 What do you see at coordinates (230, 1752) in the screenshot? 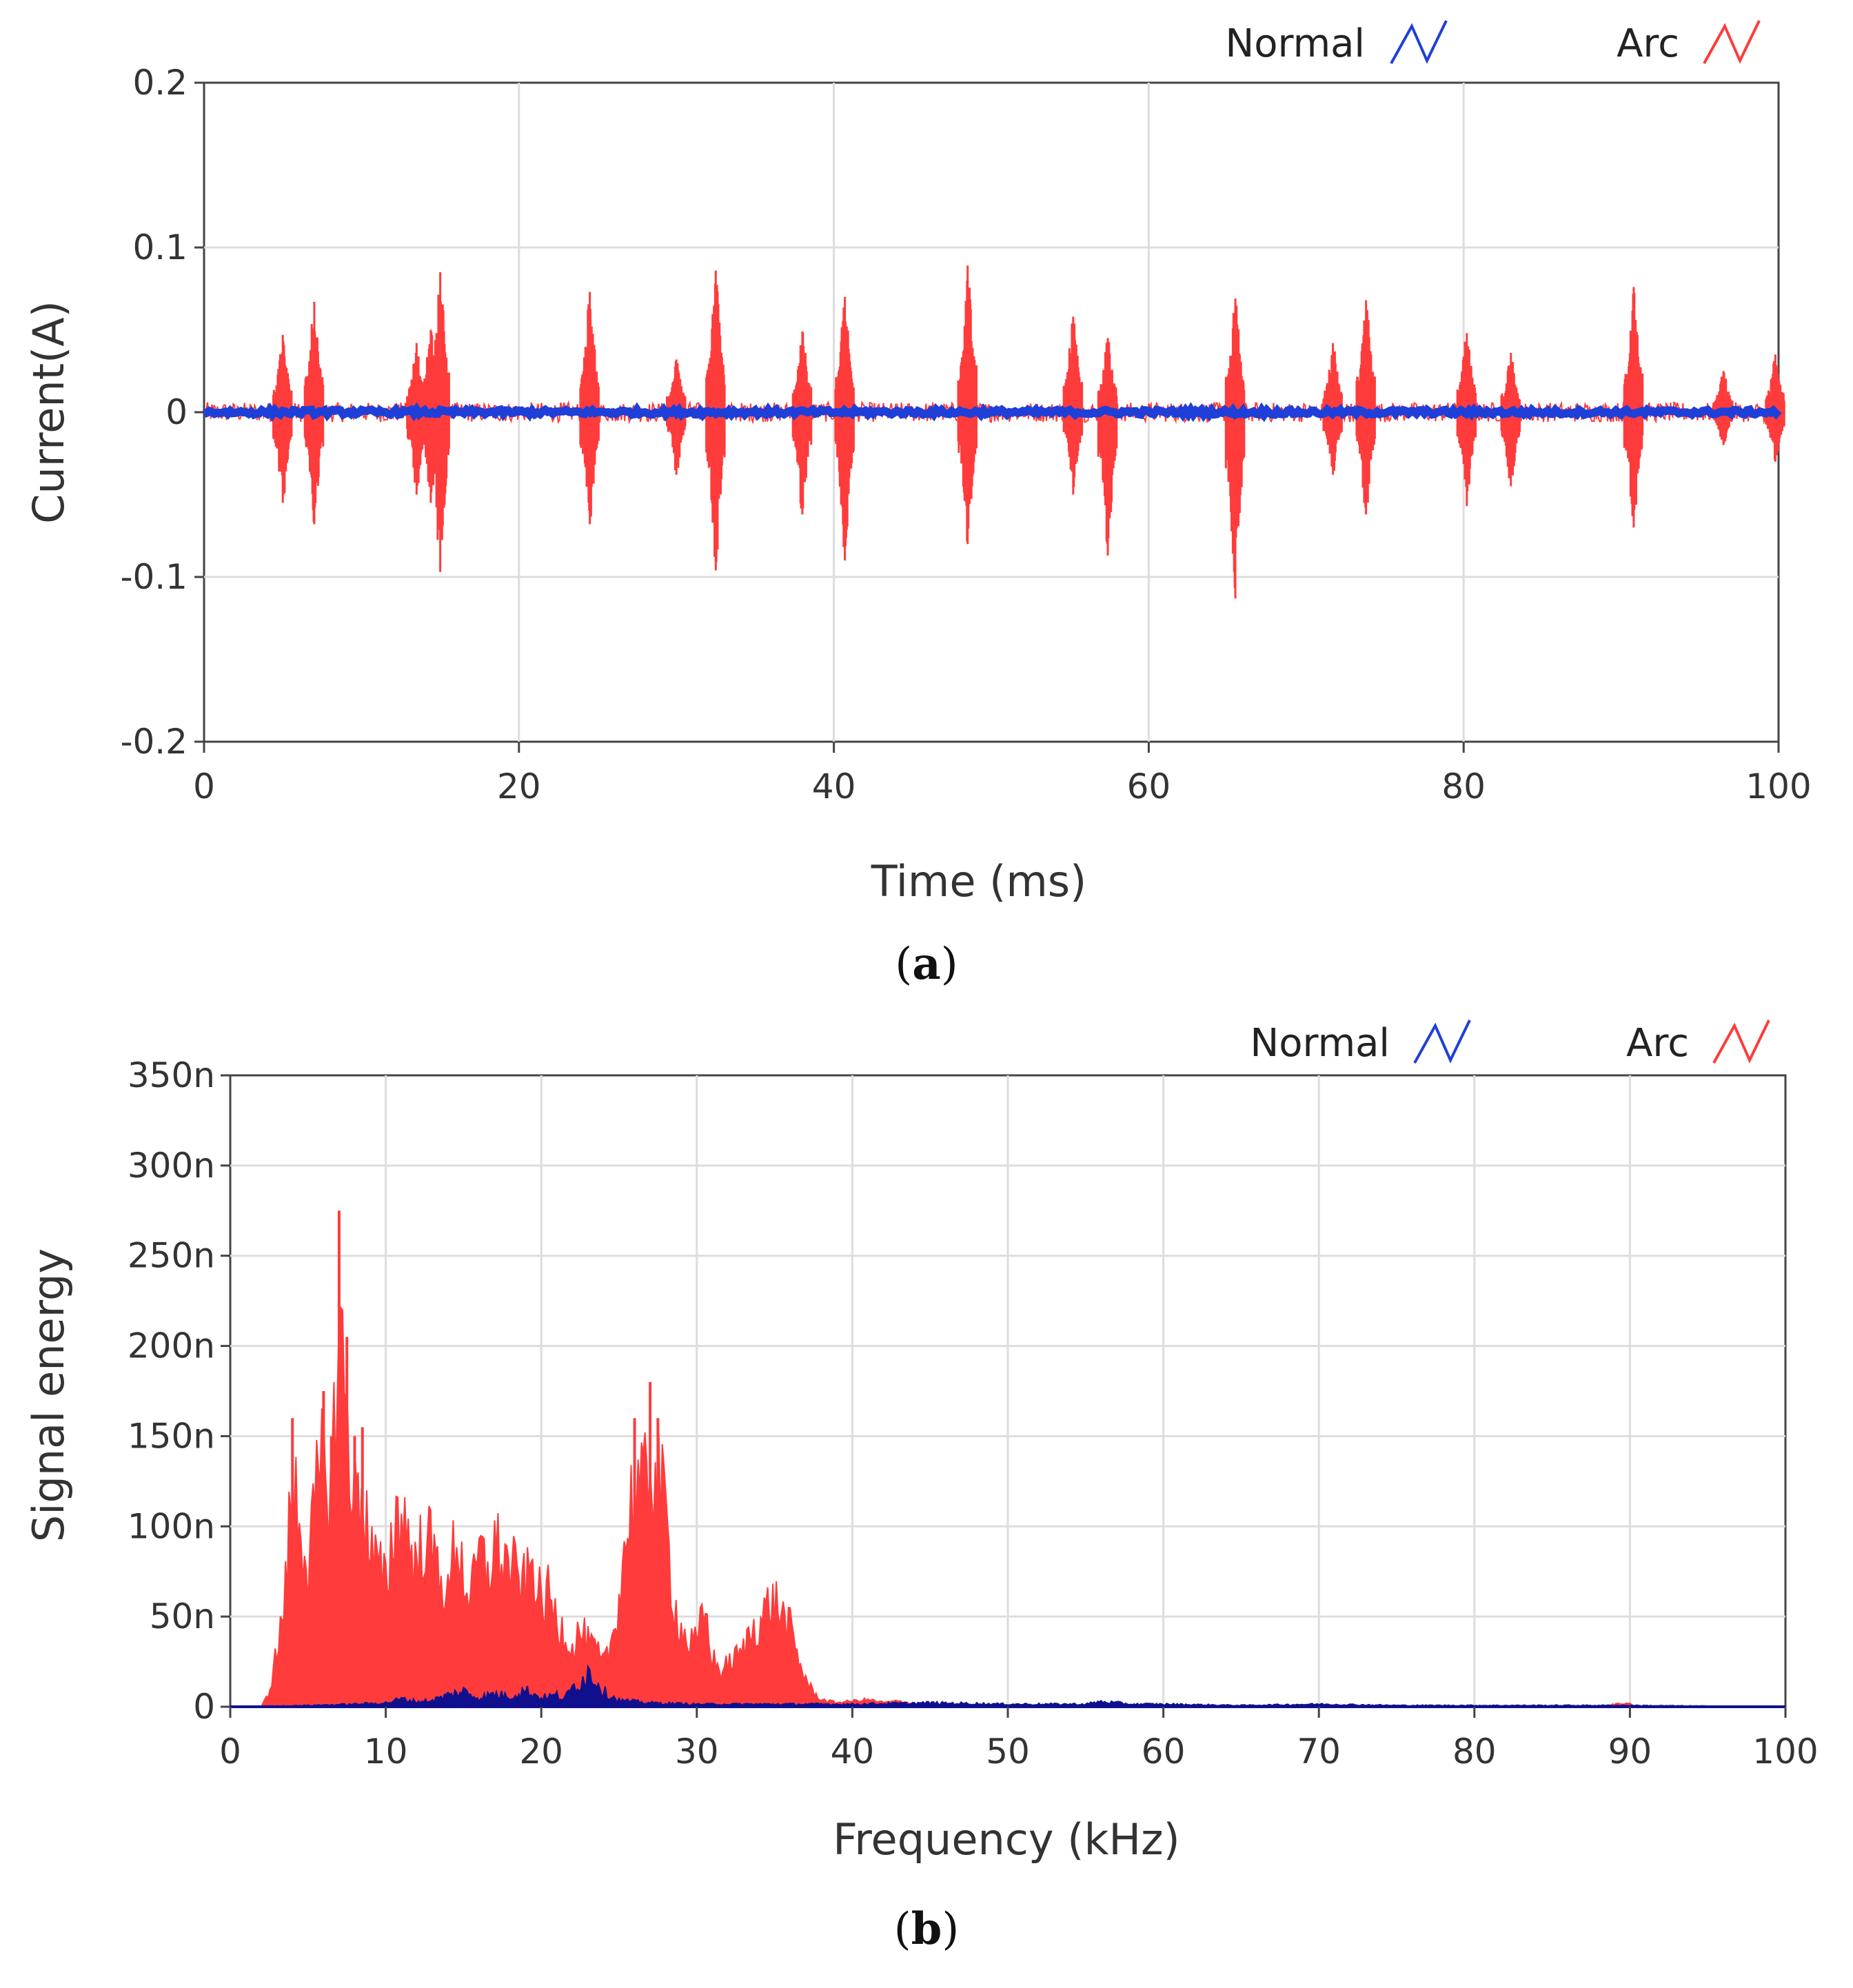
I see `chart-b-xtick-label: 0` at bounding box center [230, 1752].